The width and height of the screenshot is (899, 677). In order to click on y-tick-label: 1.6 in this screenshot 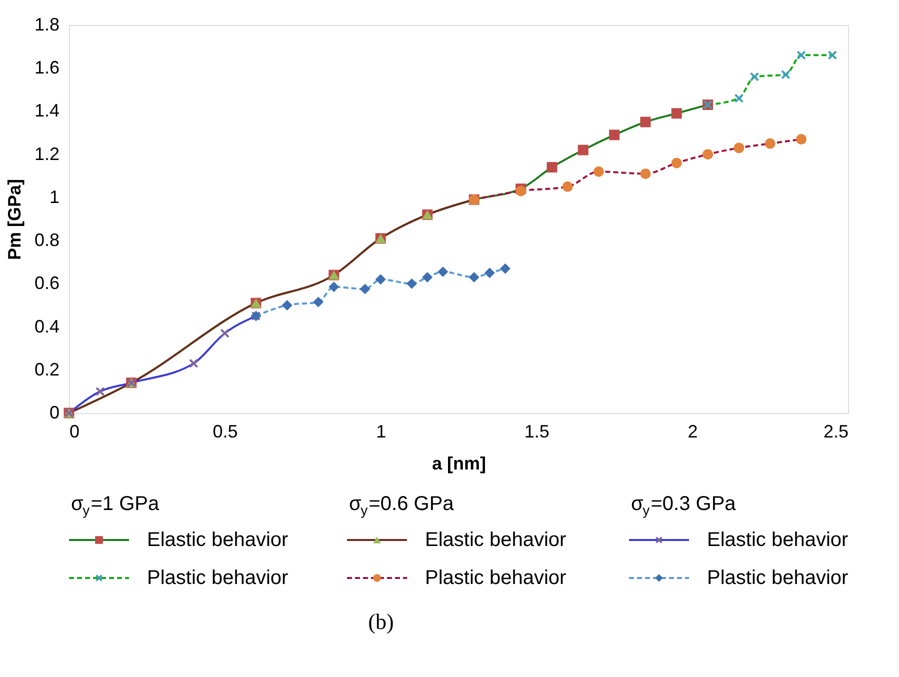, I will do `click(47, 68)`.